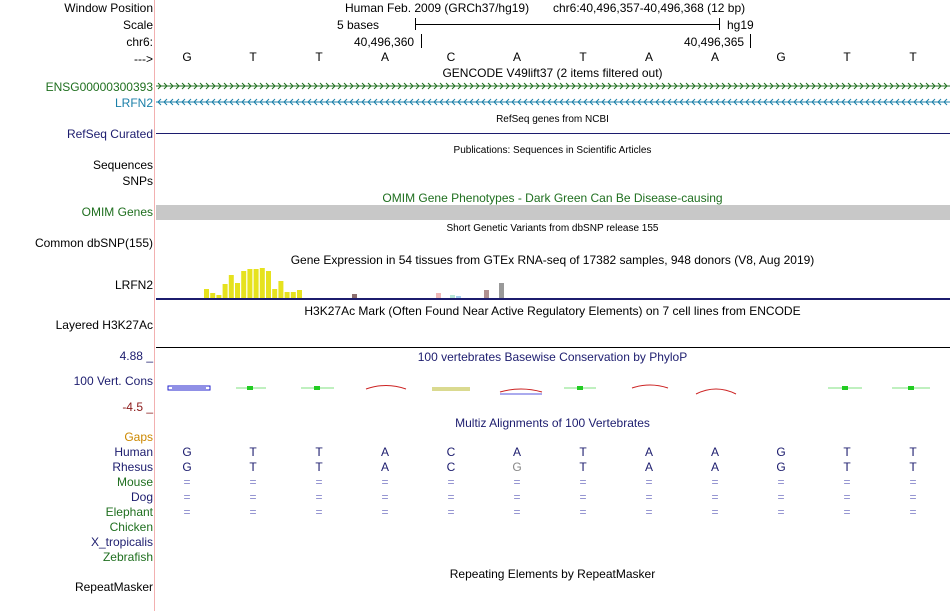  Describe the element at coordinates (136, 356) in the screenshot. I see `label-cons-max: 4.88 _` at that location.